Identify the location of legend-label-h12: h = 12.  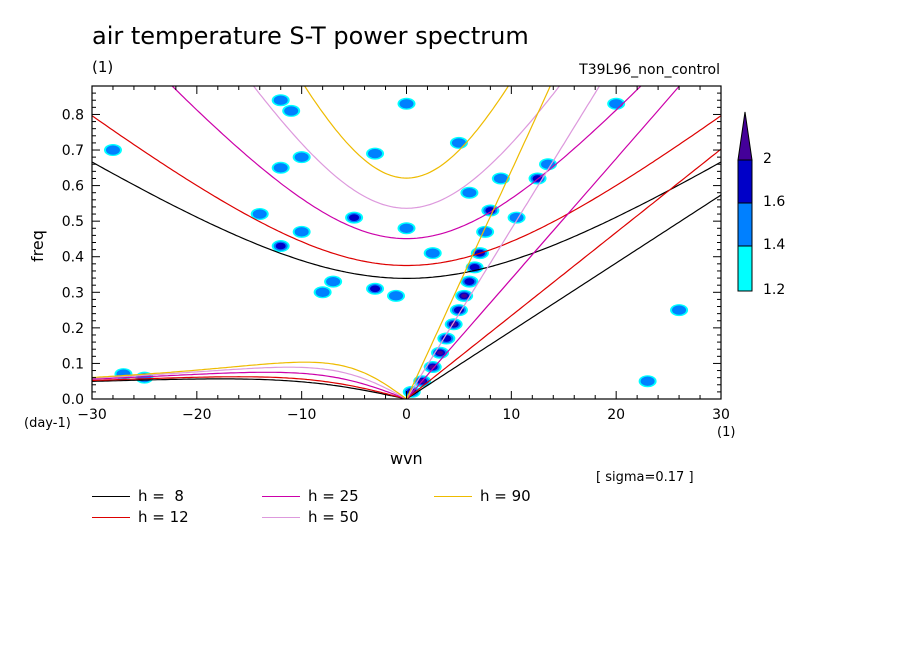
(163, 517).